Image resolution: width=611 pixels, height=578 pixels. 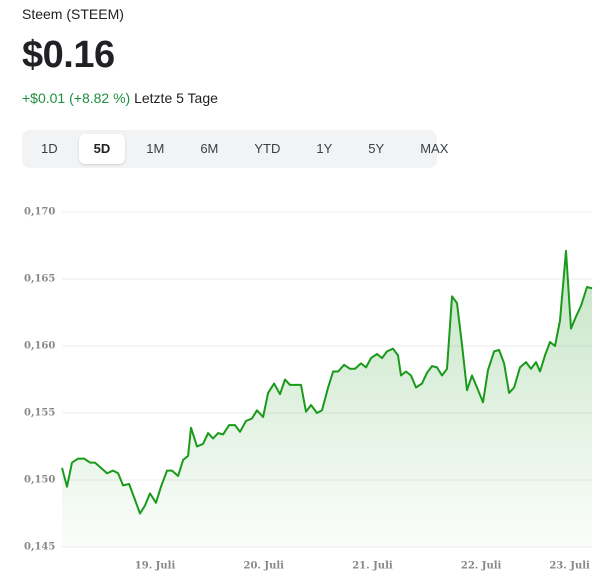 I want to click on y-tick-label: 0,160, so click(x=39, y=346).